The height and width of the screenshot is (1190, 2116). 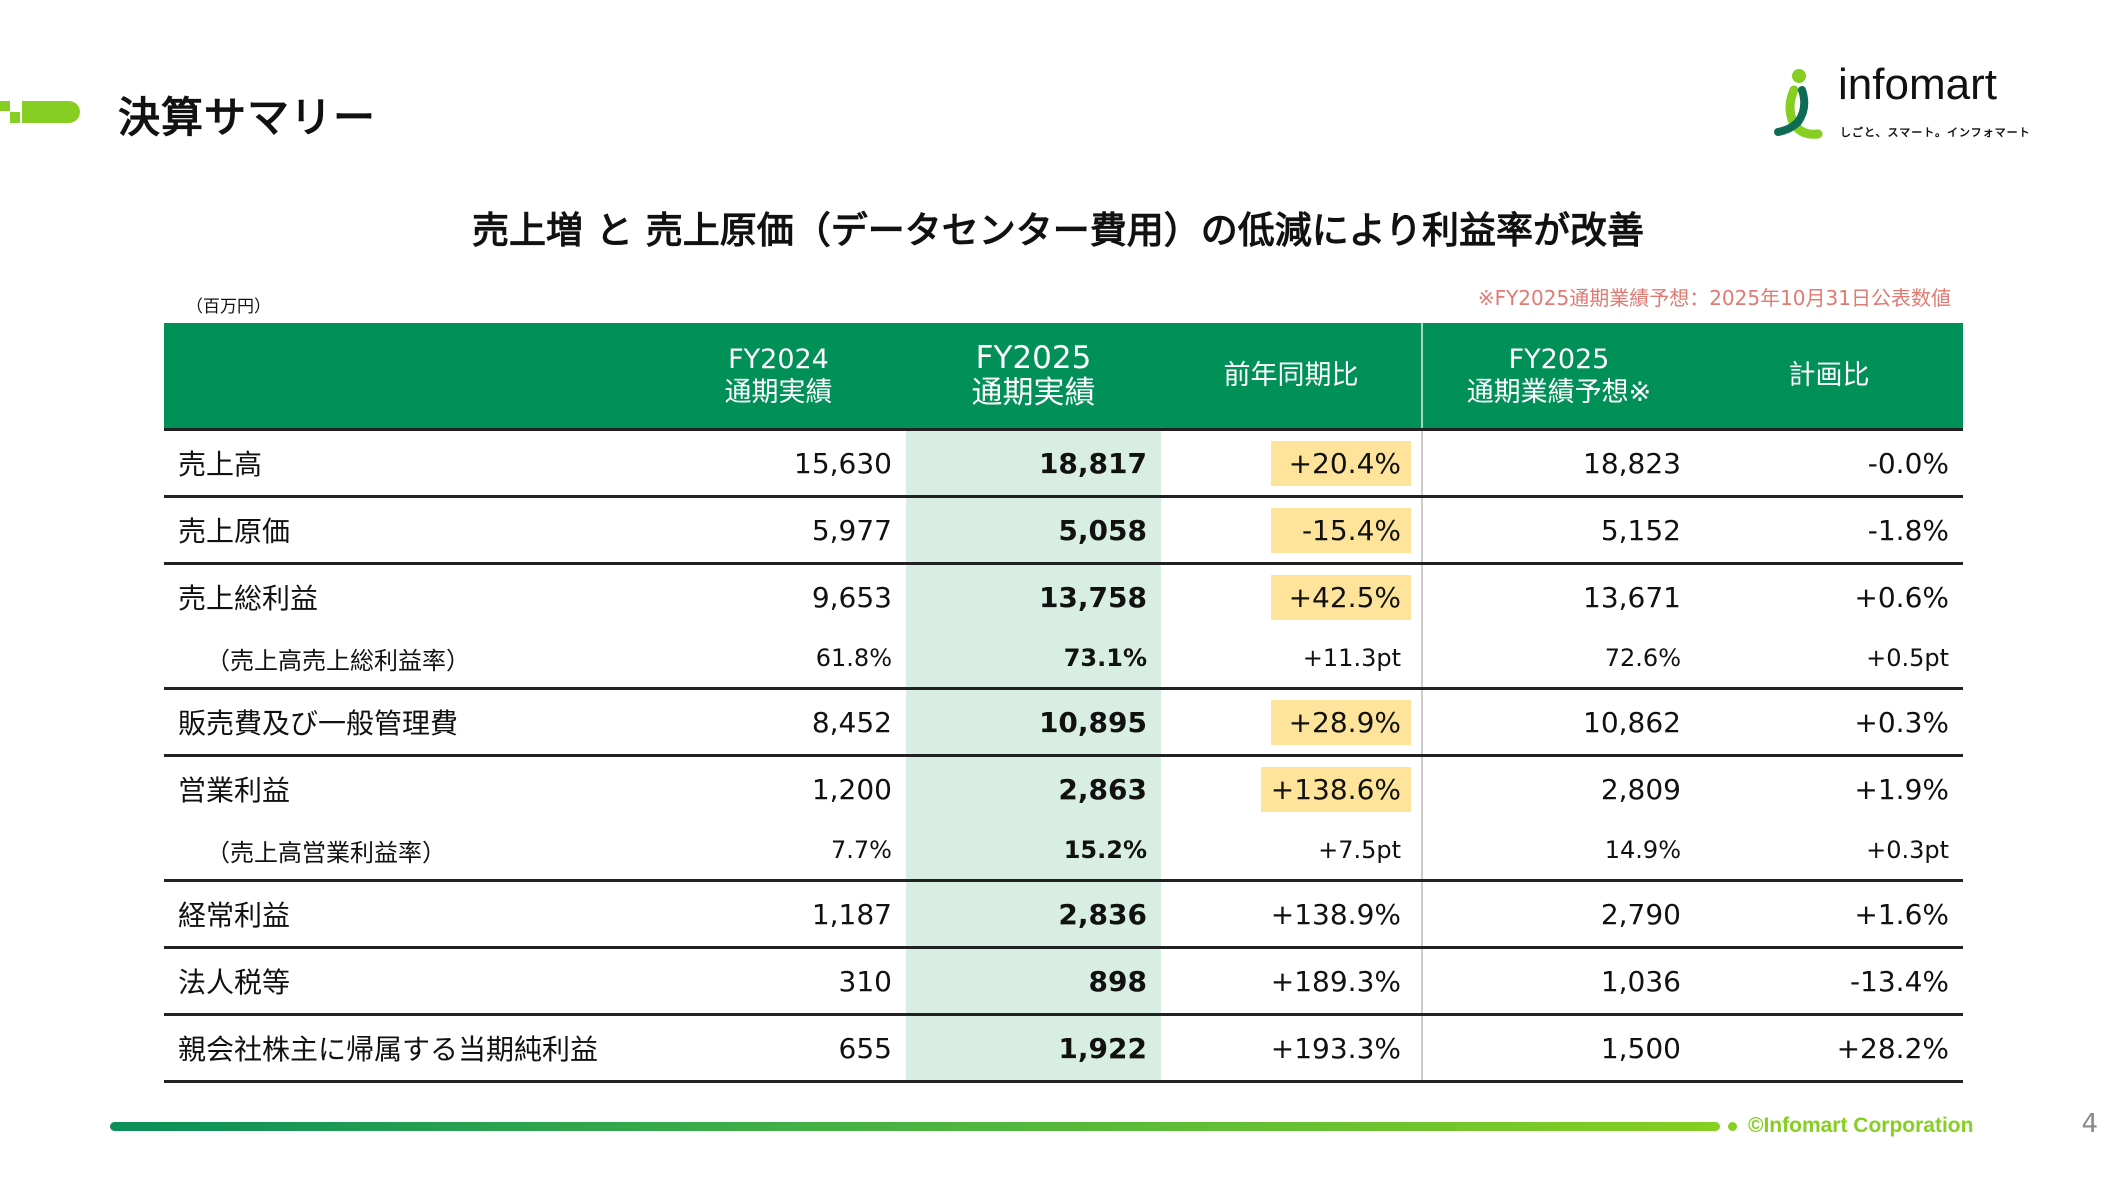 What do you see at coordinates (234, 915) in the screenshot?
I see `row-label: 経常利益` at bounding box center [234, 915].